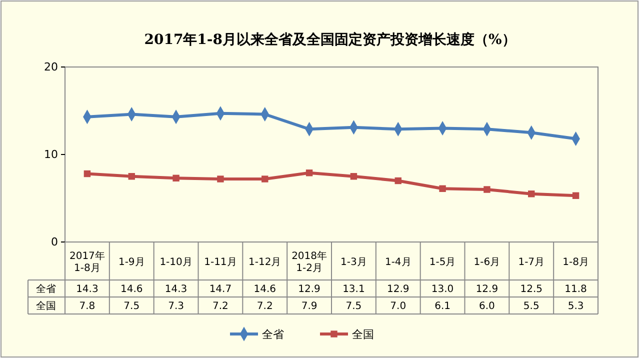 The height and width of the screenshot is (358, 639). What do you see at coordinates (363, 334) in the screenshot?
I see `legend-label: 全国` at bounding box center [363, 334].